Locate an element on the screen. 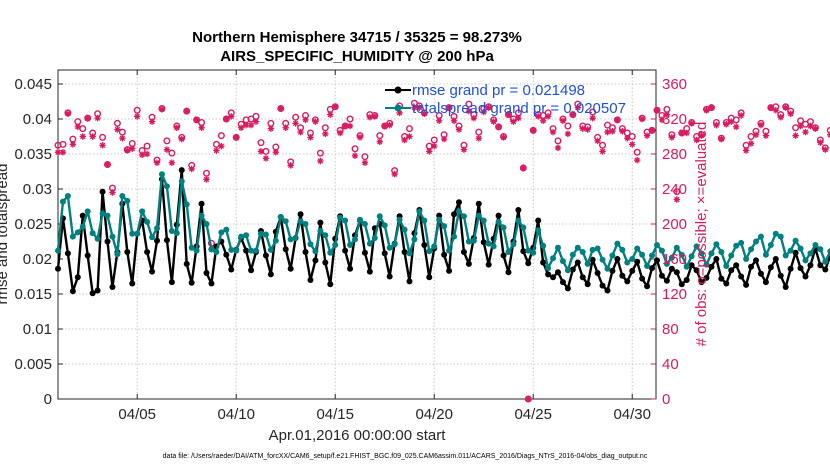  y2-axis-label: # of obs: o=possible; ×=evaluated is located at coordinates (701, 234).